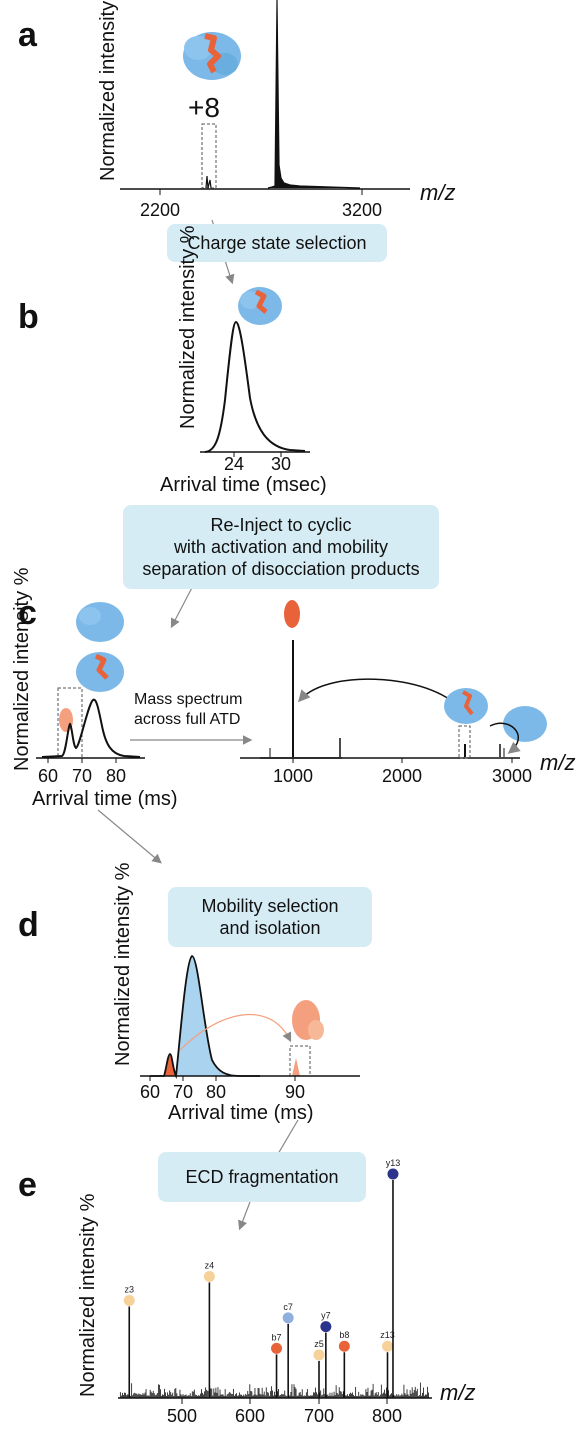 The height and width of the screenshot is (1440, 580). I want to click on panel-e-mz-label: m/z, so click(458, 1392).